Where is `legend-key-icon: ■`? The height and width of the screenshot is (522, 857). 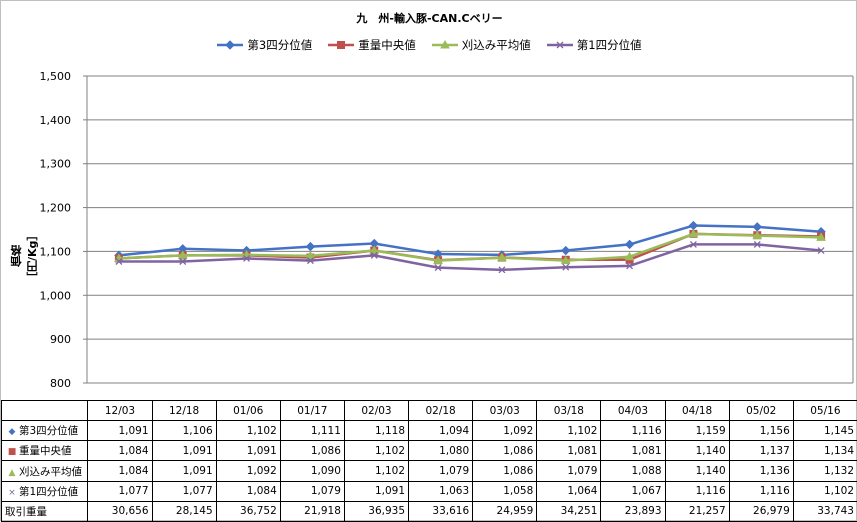
legend-key-icon: ■ is located at coordinates (12, 452).